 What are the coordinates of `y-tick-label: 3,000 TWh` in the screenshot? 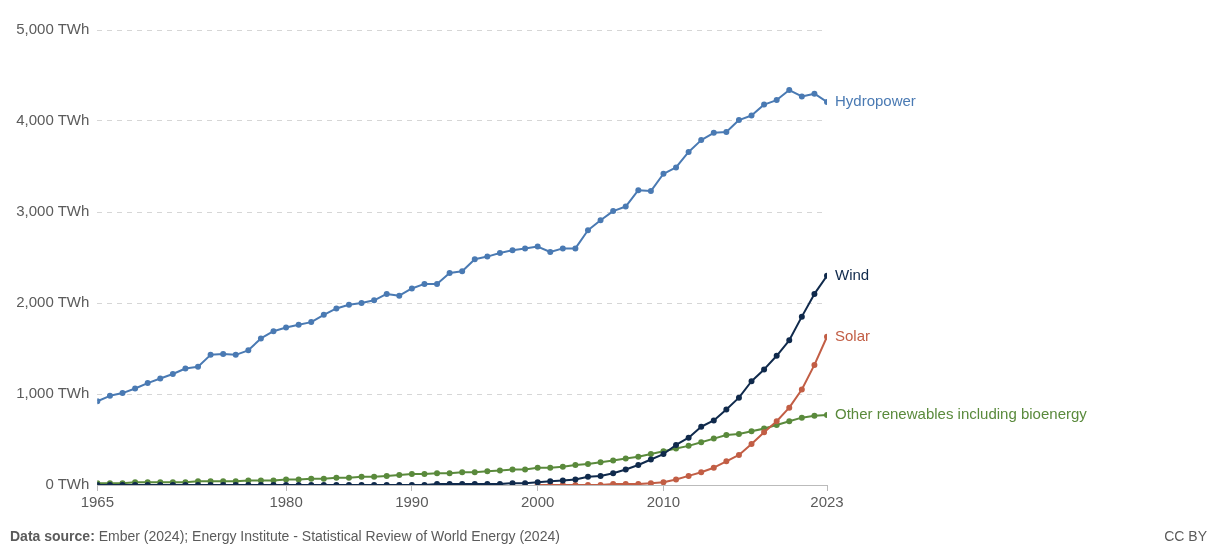 It's located at (53, 211).